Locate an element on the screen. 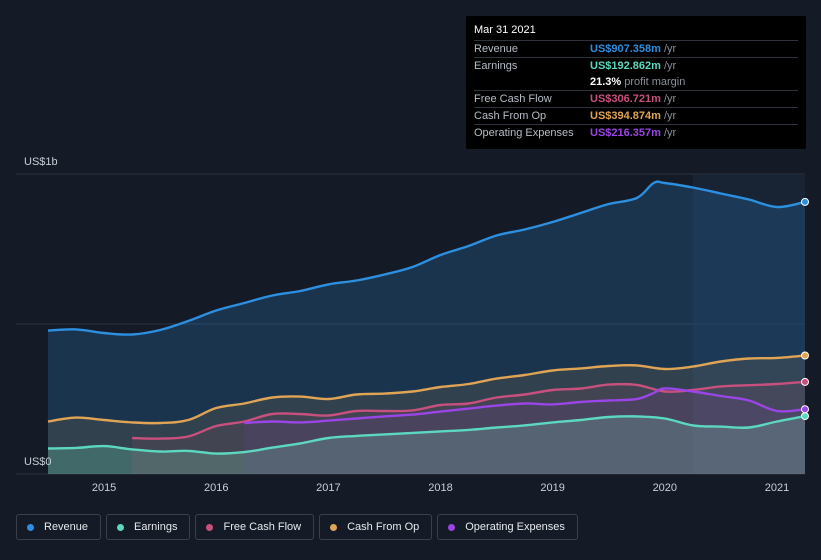 This screenshot has width=821, height=560. x-tick-label: 2020 is located at coordinates (665, 488).